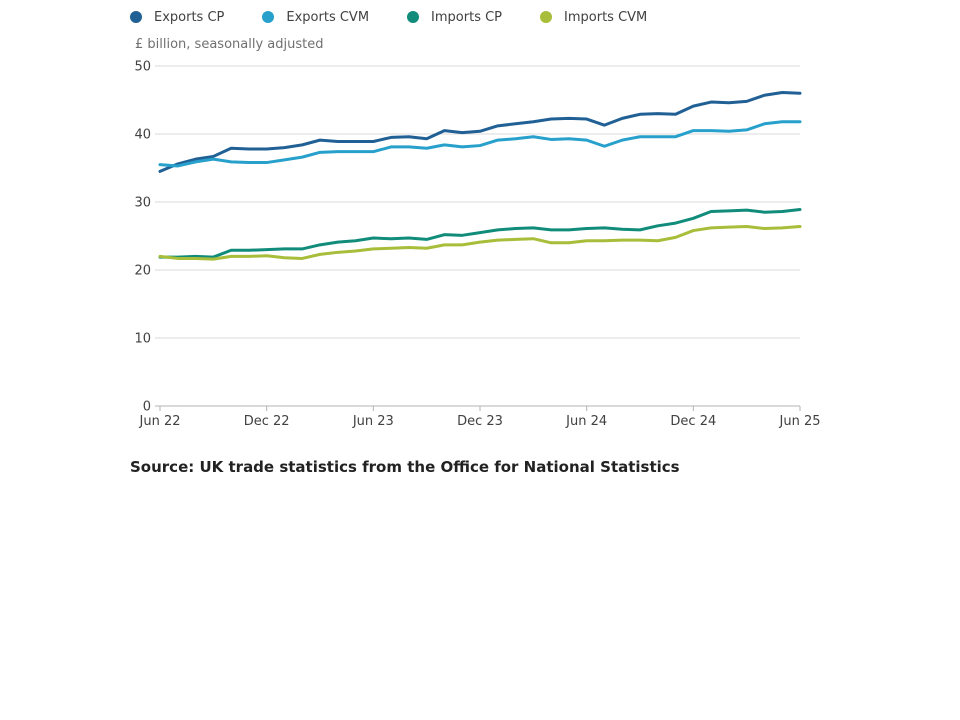 The width and height of the screenshot is (960, 720). Describe the element at coordinates (268, 17) in the screenshot. I see `legend-marker-exports-cvm` at that location.